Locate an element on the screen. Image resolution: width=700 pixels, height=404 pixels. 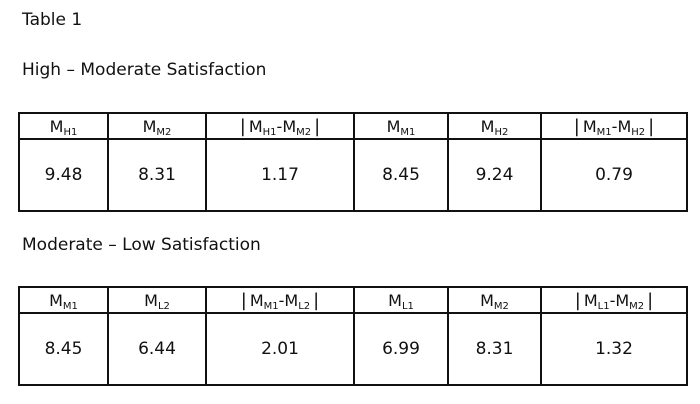
section-subtitle: Moderate – Low Satisfaction is located at coordinates (141, 245).